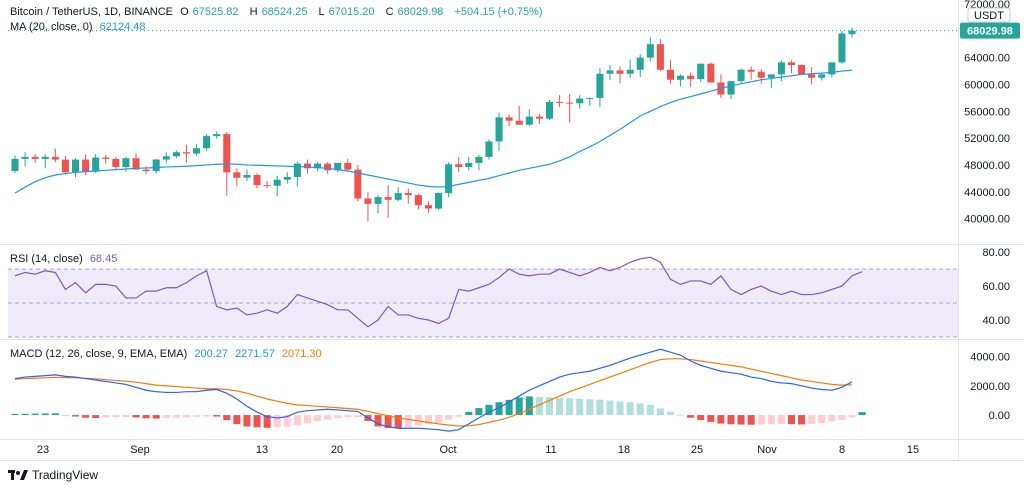  I want to click on macd-pane, so click(438, 390).